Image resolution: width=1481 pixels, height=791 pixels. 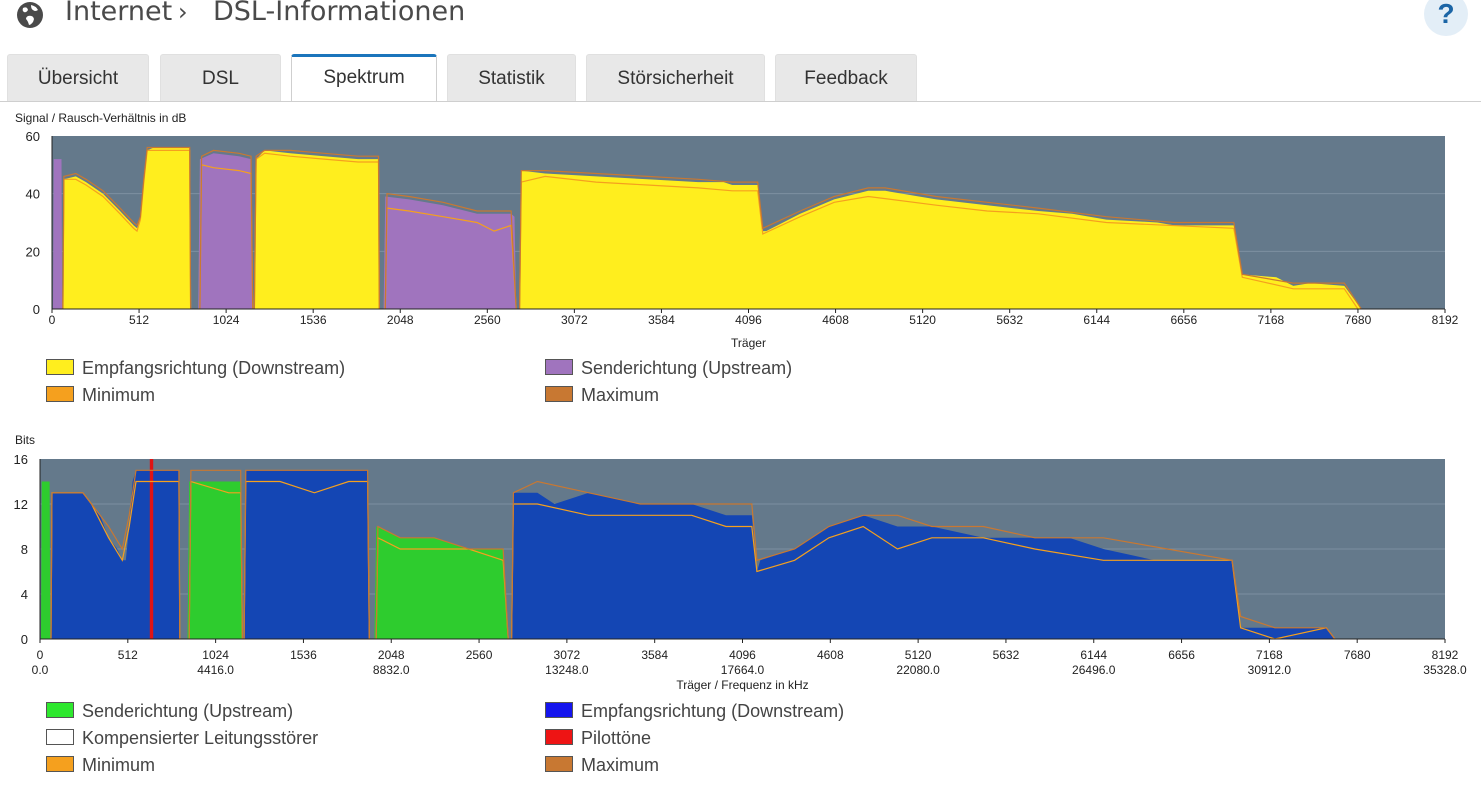 What do you see at coordinates (620, 765) in the screenshot?
I see `legend-label: Maximum` at bounding box center [620, 765].